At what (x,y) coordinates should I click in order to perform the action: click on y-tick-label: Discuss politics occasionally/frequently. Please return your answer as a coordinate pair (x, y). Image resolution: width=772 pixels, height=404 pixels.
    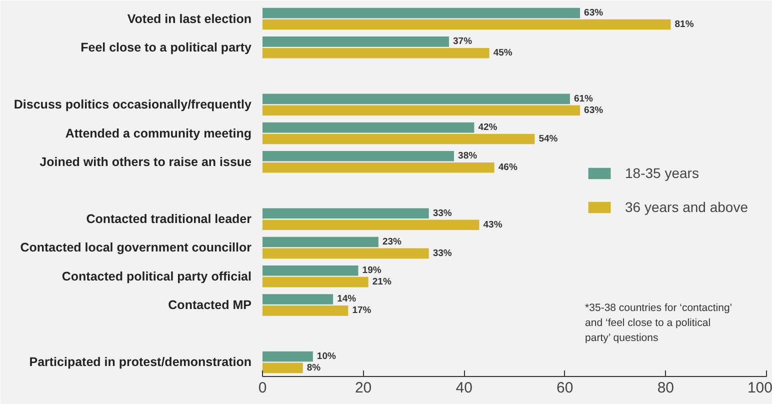
    Looking at the image, I should click on (133, 105).